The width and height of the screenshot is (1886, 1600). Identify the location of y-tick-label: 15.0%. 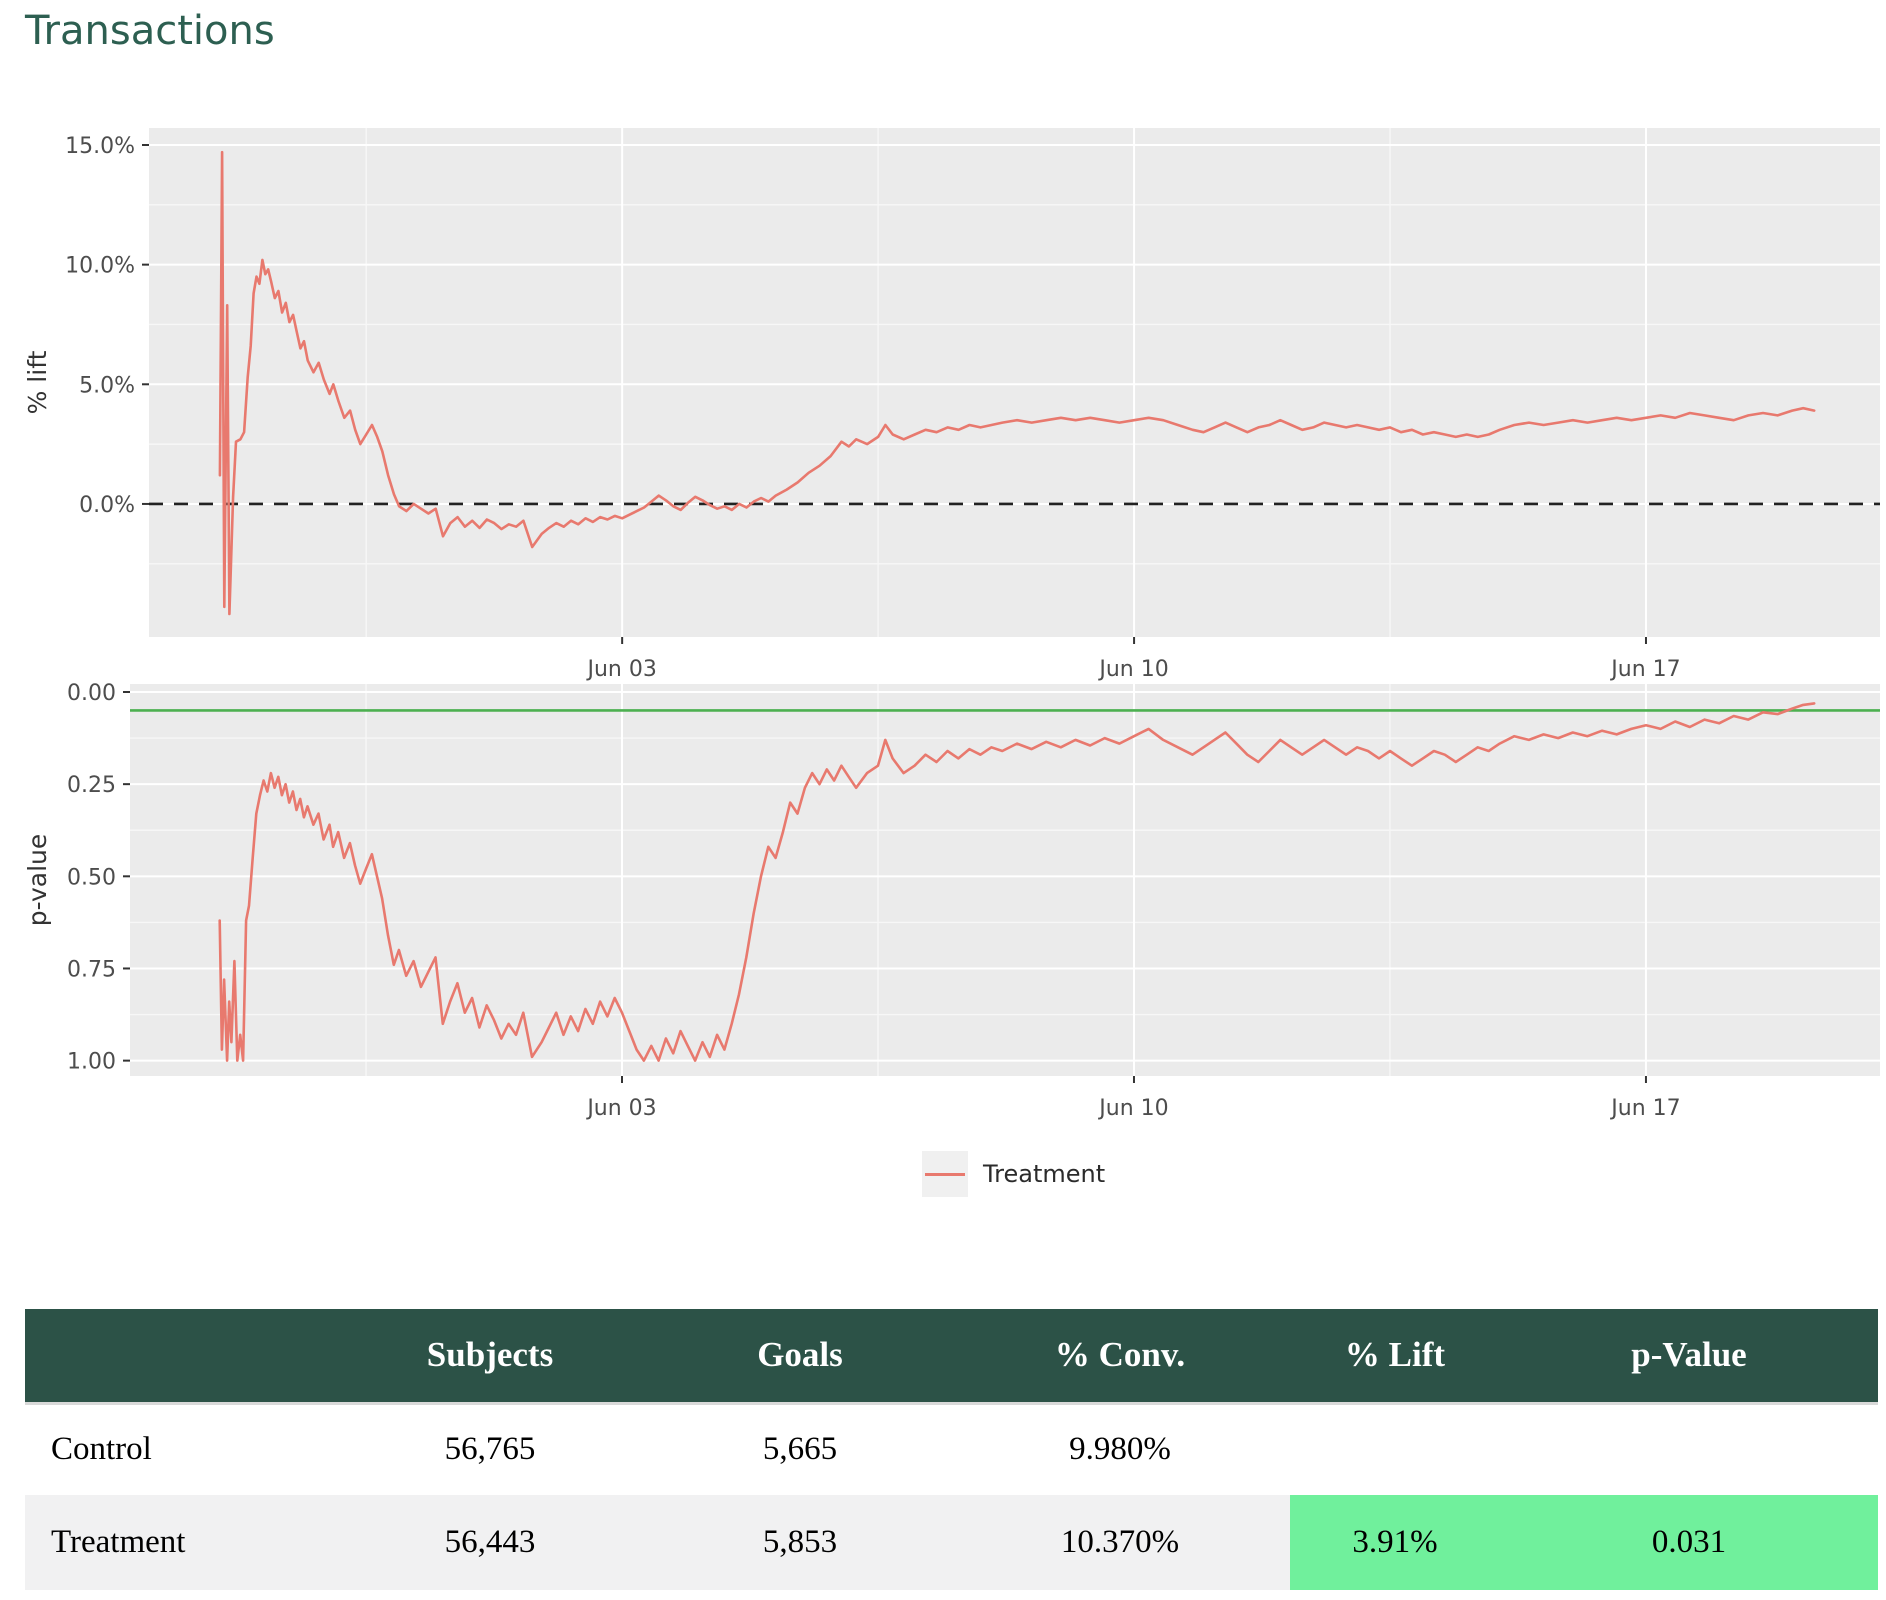
(100, 146).